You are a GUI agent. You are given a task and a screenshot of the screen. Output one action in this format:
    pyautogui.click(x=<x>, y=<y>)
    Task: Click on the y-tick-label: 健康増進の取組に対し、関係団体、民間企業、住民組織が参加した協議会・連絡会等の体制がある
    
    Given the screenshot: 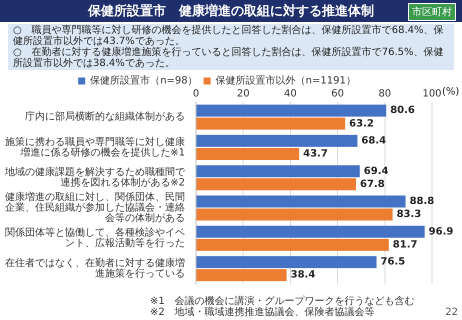 What is the action you would take?
    pyautogui.click(x=95, y=207)
    